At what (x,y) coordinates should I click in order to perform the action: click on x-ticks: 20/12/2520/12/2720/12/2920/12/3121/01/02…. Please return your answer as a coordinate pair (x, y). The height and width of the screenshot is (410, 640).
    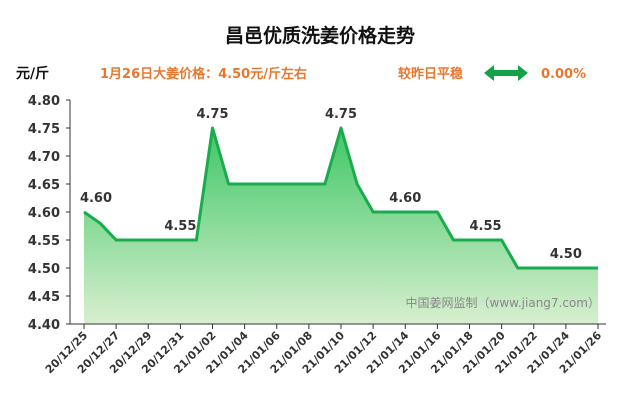
    Looking at the image, I should click on (323, 350).